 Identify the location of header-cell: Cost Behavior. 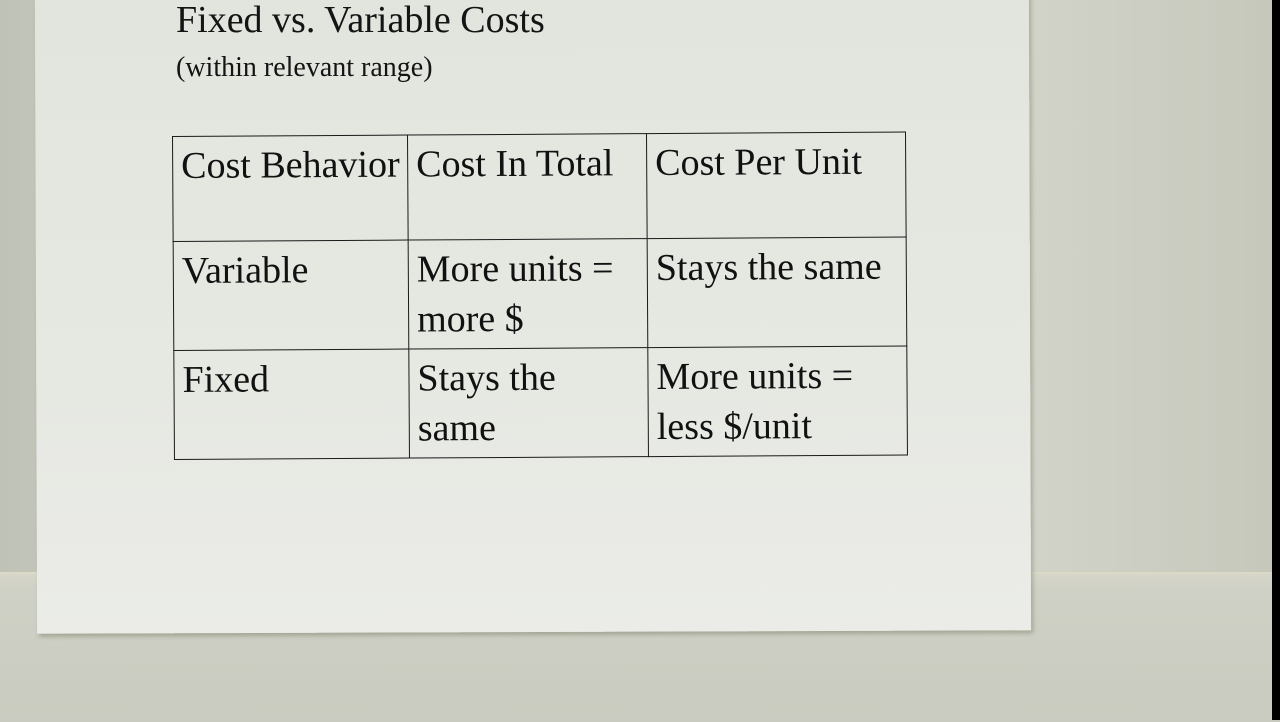
(290, 188).